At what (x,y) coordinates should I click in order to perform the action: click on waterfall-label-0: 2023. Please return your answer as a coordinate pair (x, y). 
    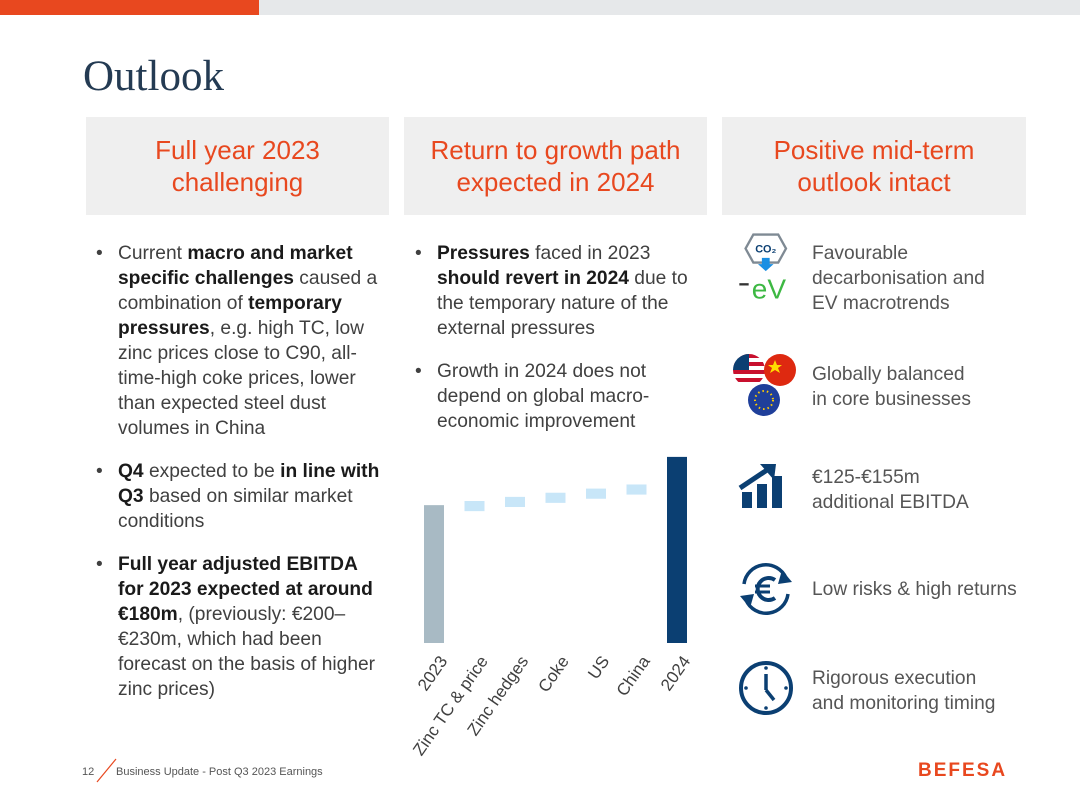
    Looking at the image, I should click on (432, 673).